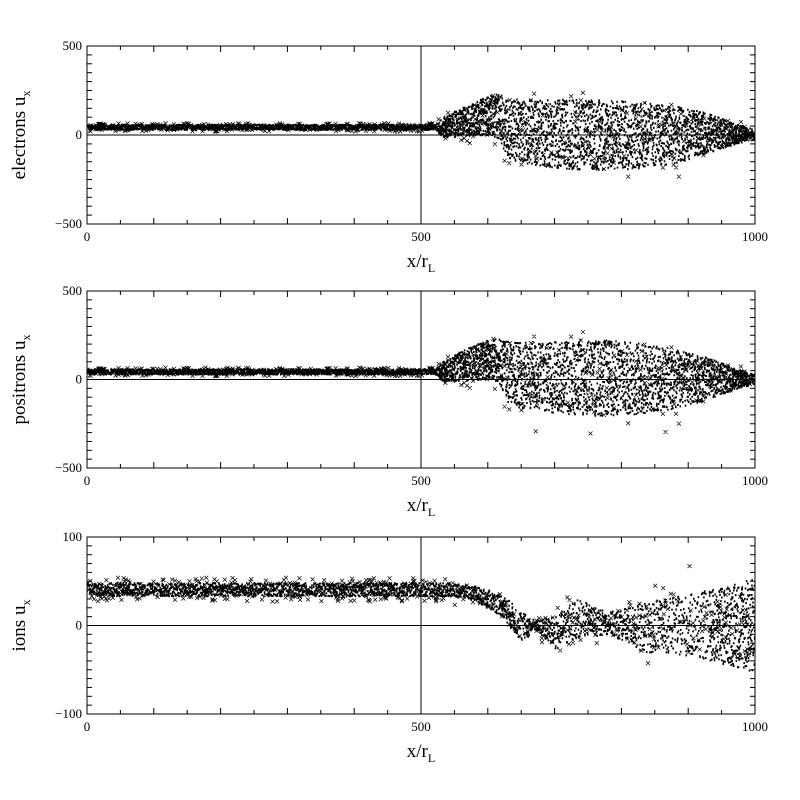 The height and width of the screenshot is (800, 800). Describe the element at coordinates (73, 290) in the screenshot. I see `positrons-y-tick-label: 500` at that location.